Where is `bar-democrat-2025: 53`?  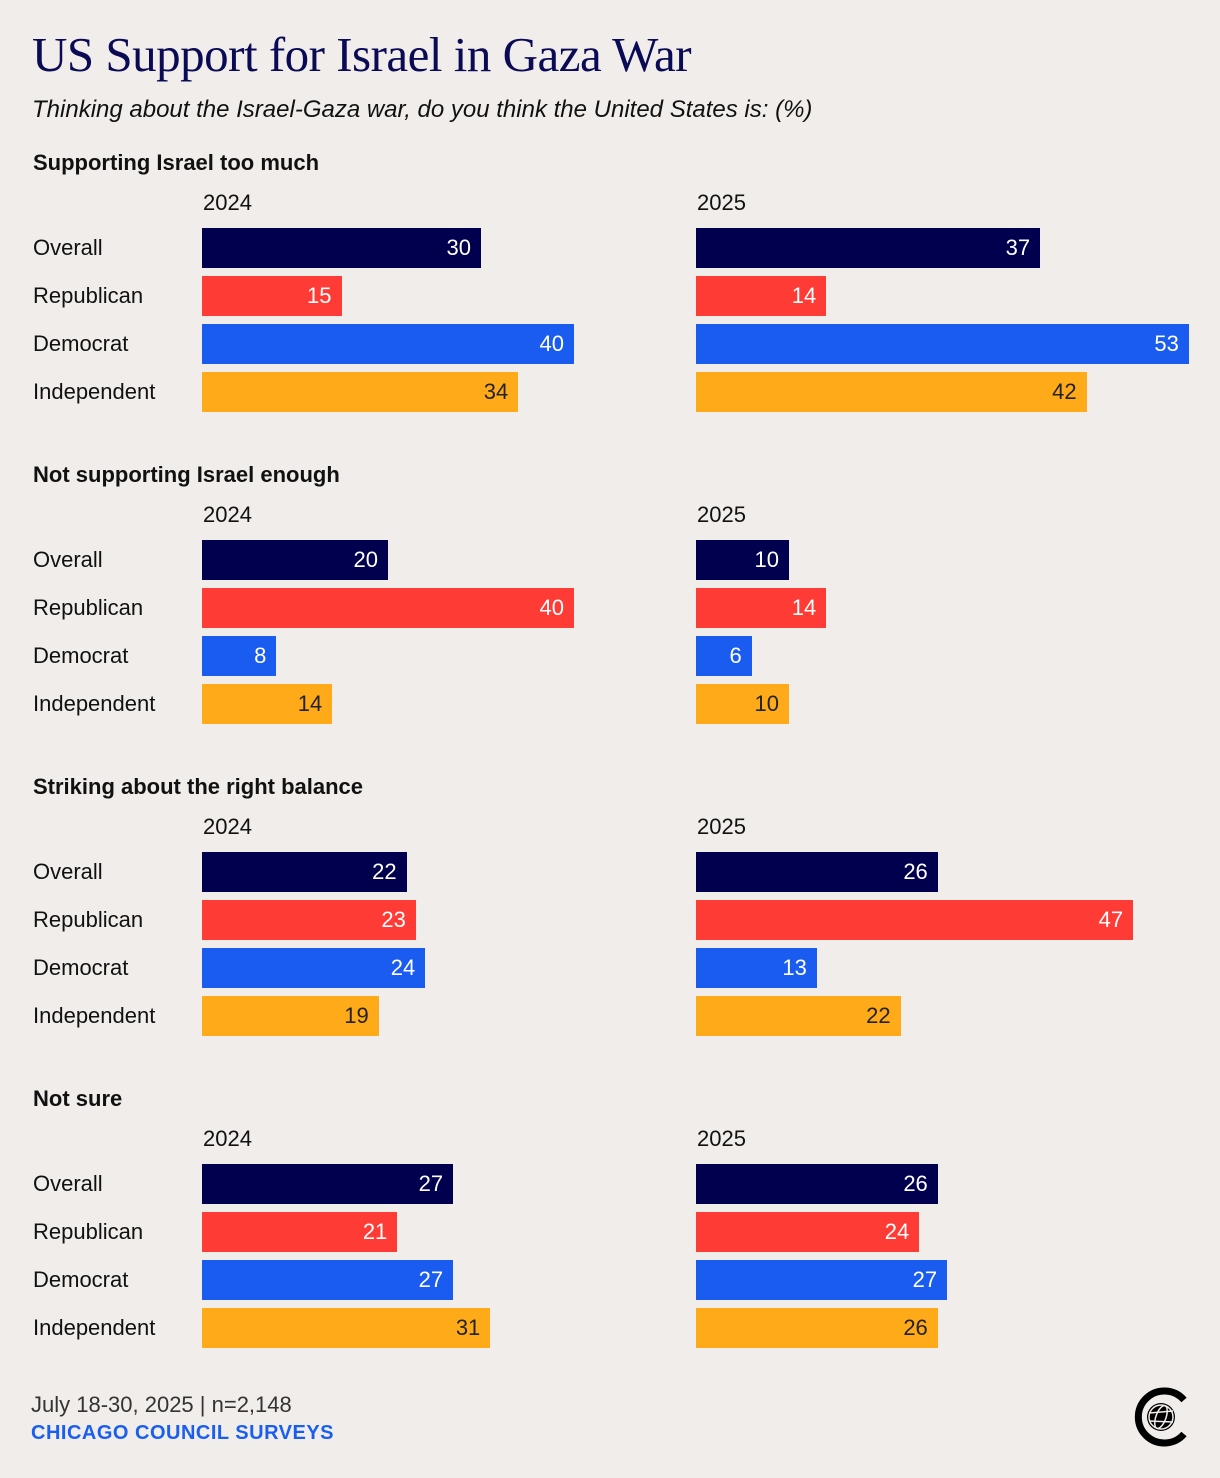 bar-democrat-2025: 53 is located at coordinates (942, 344).